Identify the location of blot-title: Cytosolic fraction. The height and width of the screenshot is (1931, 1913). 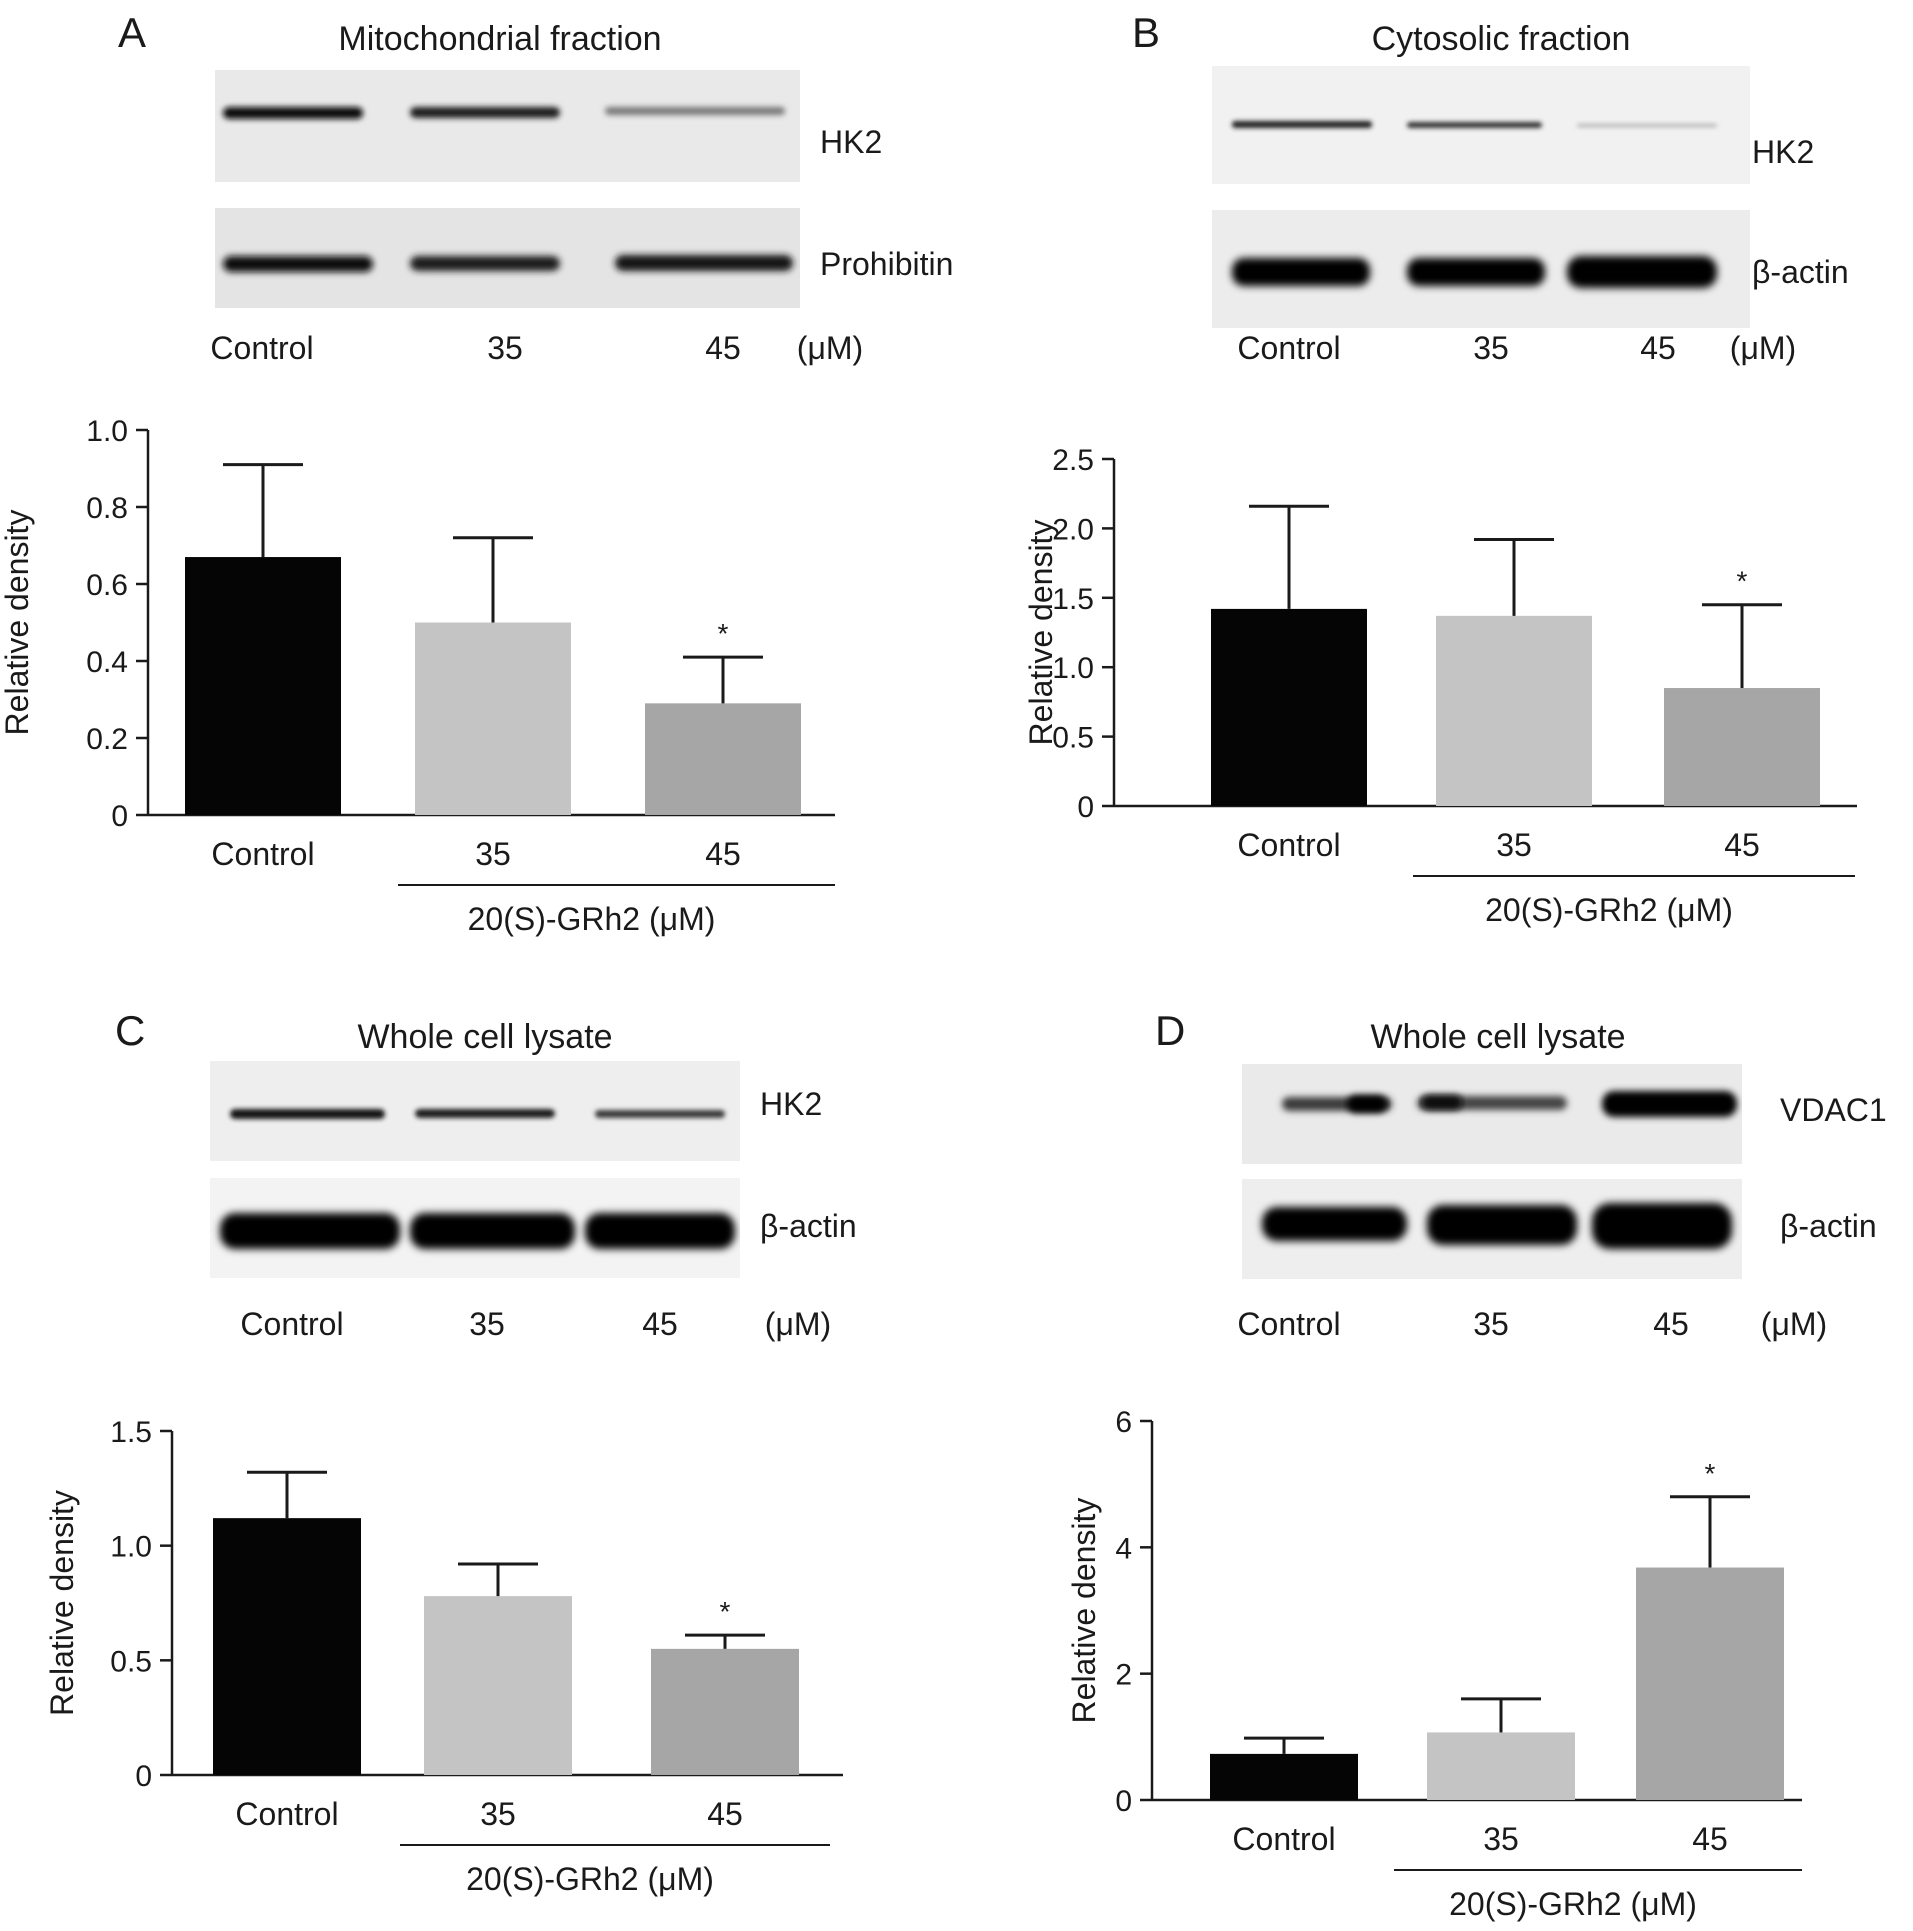
(1501, 39).